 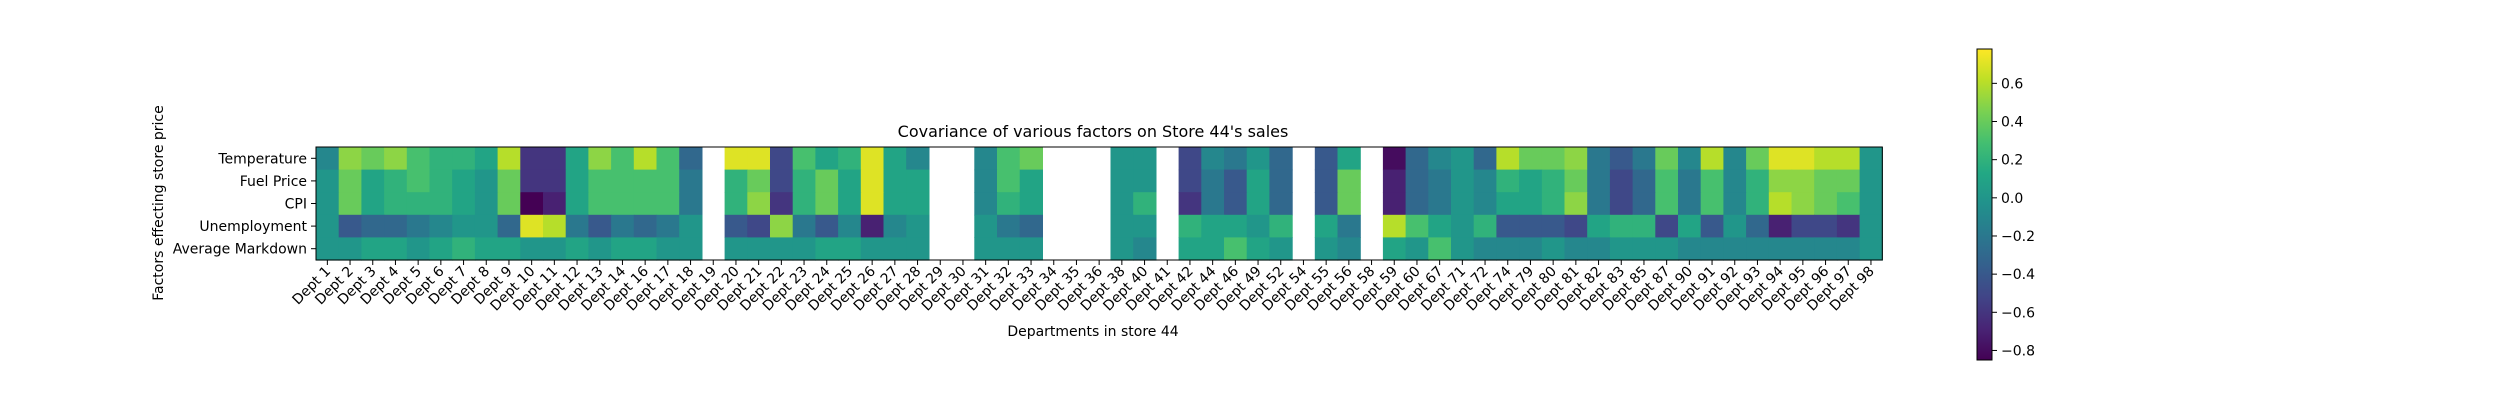 I want to click on colorbar-tick-label: 0.0, so click(x=2012, y=199).